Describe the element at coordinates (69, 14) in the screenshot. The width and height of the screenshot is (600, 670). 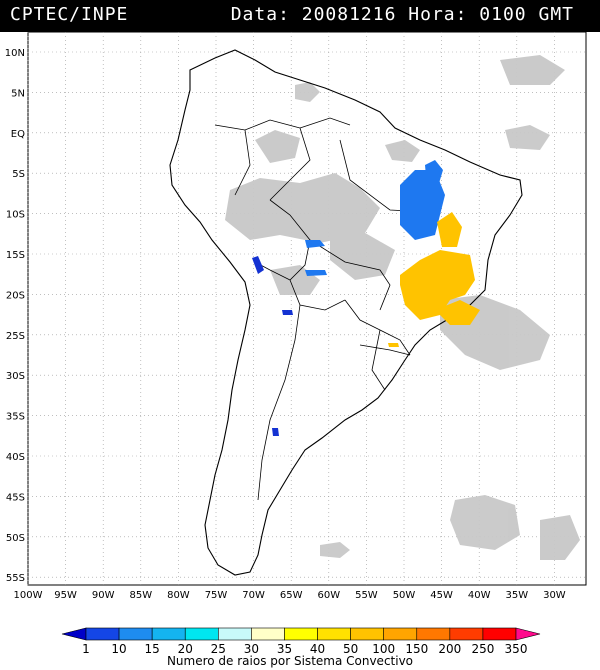
I see `header-org: CPTEC/INPE` at that location.